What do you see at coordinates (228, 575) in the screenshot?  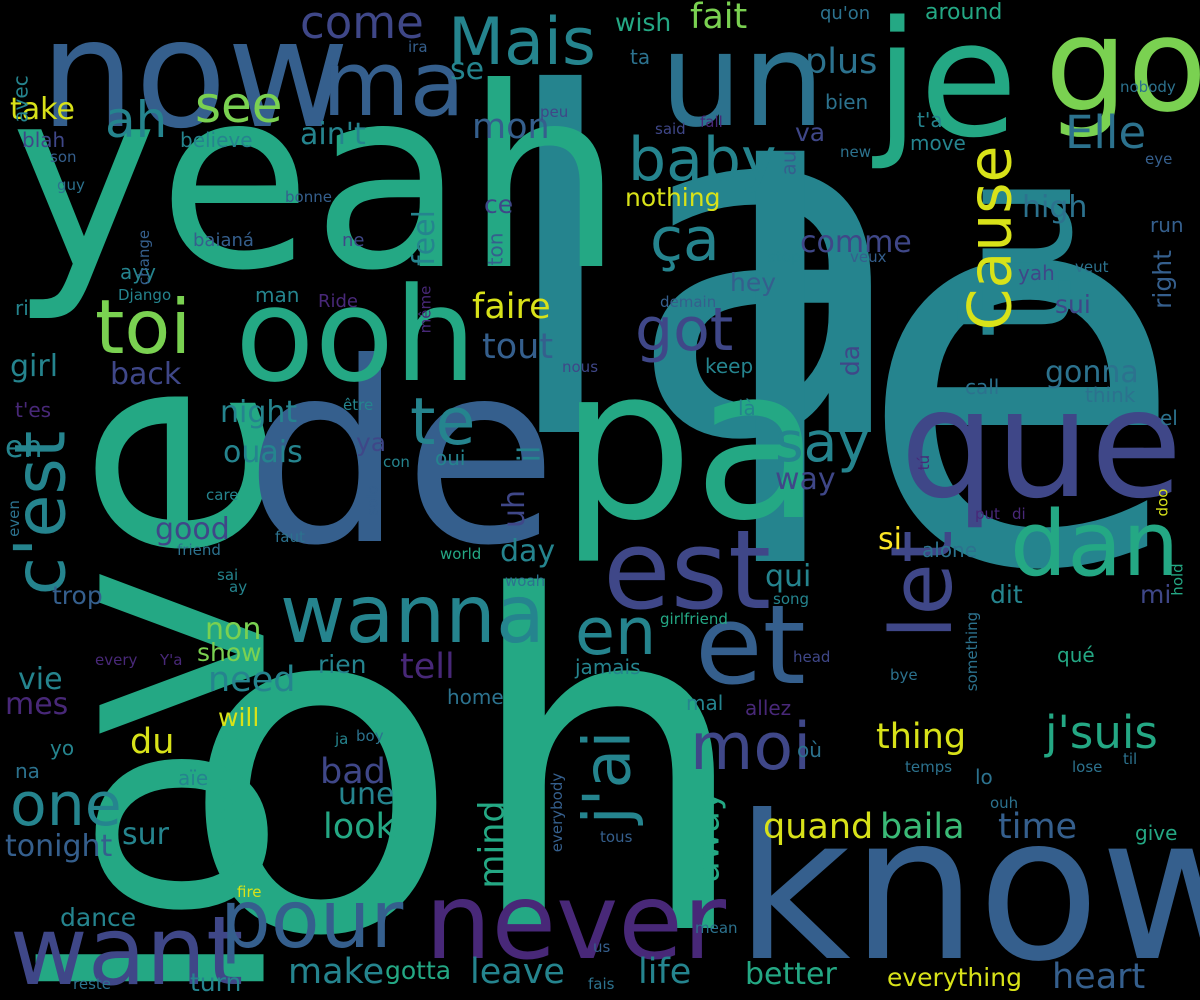 I see `word-168: sai` at bounding box center [228, 575].